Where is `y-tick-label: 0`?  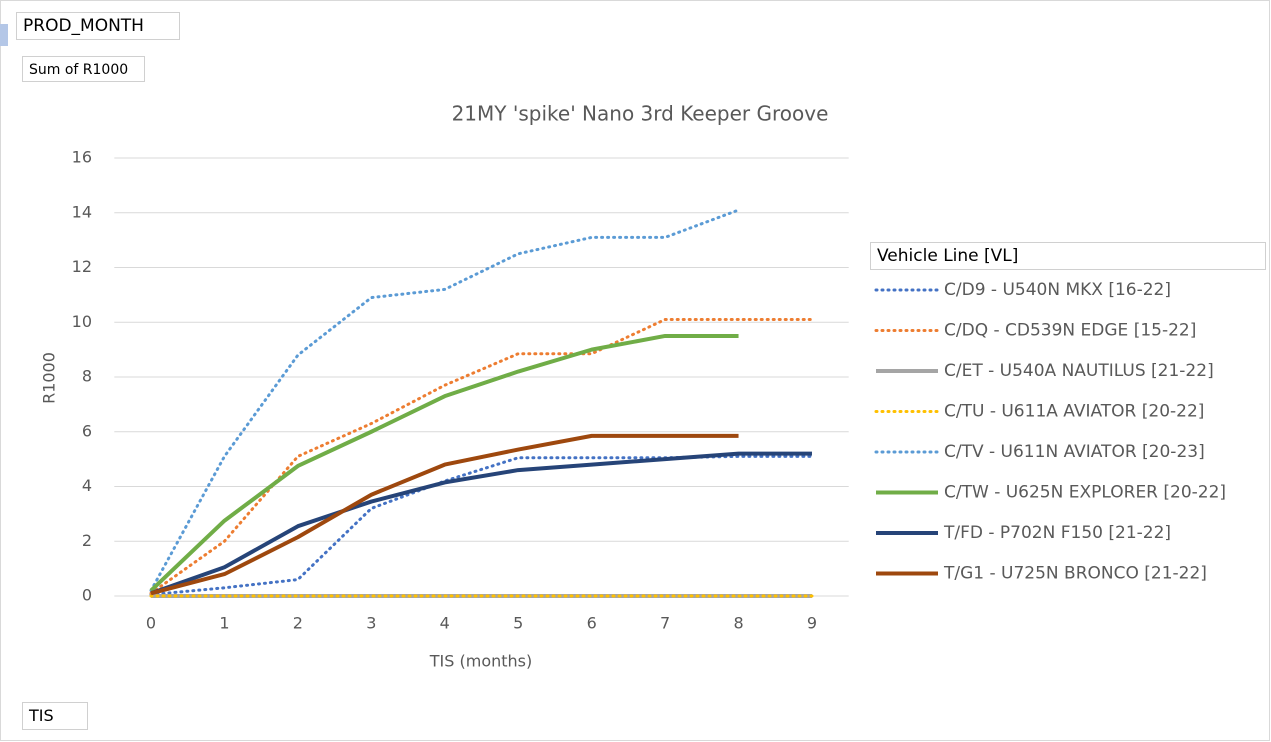 y-tick-label: 0 is located at coordinates (87, 595).